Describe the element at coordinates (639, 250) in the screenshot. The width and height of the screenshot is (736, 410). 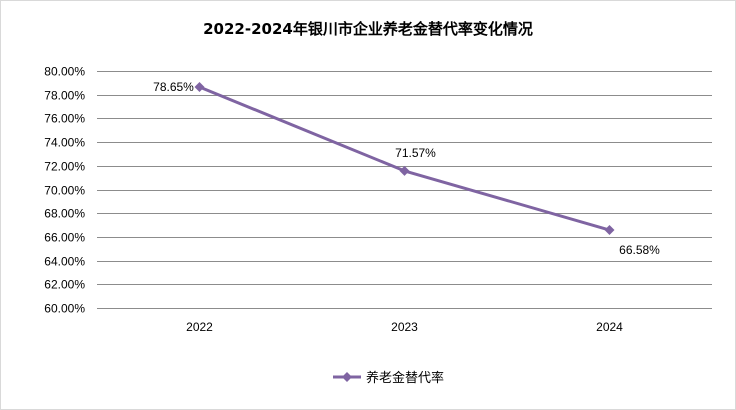
I see `data-label: 66.58%` at that location.